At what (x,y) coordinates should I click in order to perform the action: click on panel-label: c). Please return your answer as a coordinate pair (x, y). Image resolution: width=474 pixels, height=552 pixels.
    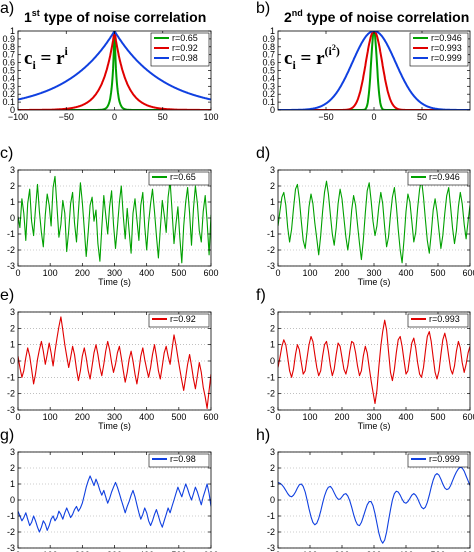
    Looking at the image, I should click on (6, 153).